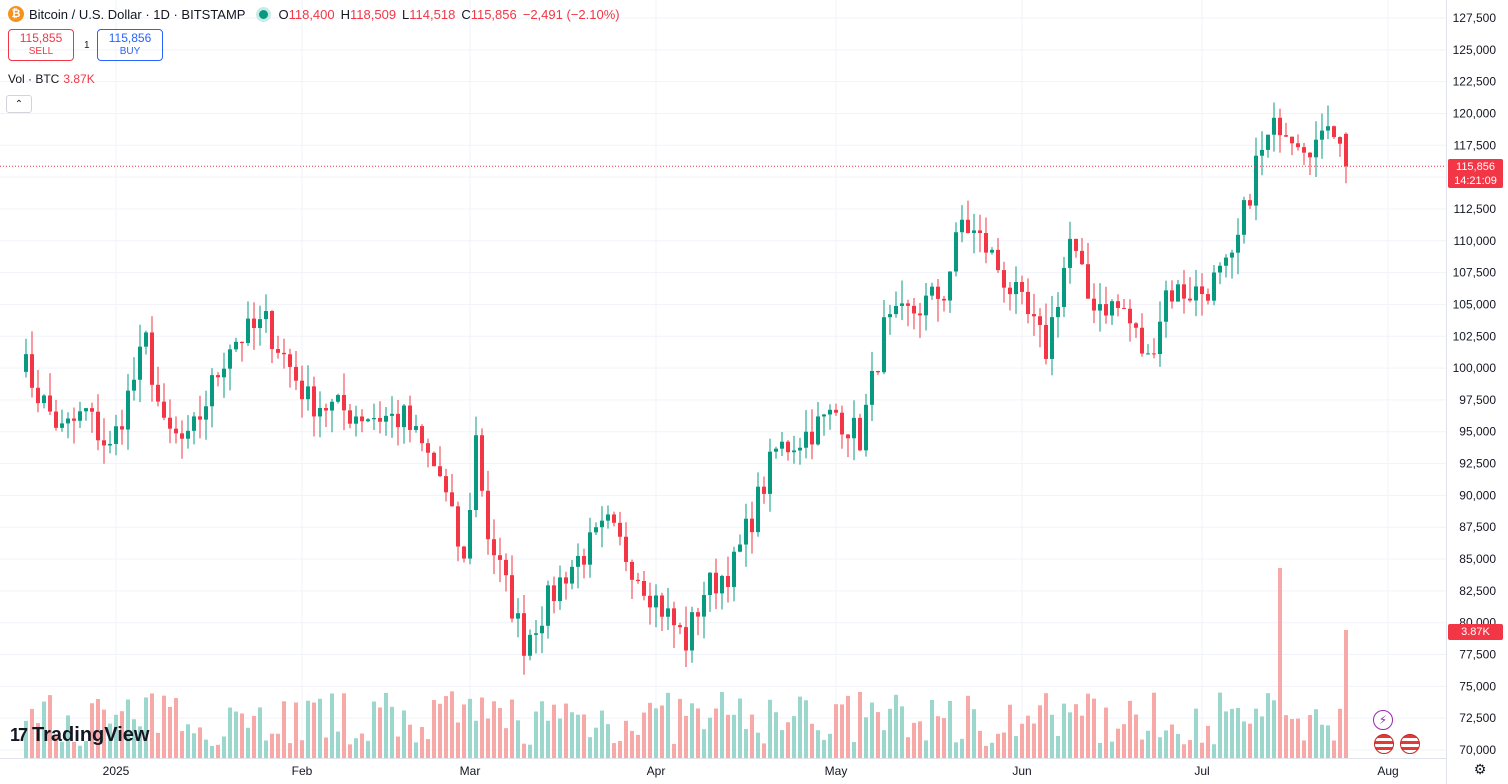 Image resolution: width=1508 pixels, height=784 pixels. What do you see at coordinates (116, 771) in the screenshot?
I see `time-tick-label: 2025` at bounding box center [116, 771].